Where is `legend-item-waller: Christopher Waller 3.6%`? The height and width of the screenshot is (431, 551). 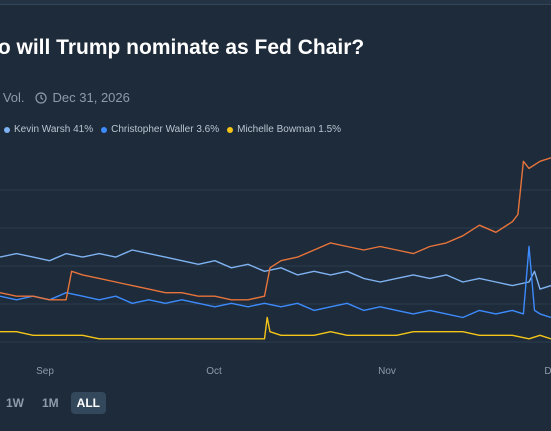
legend-item-waller: Christopher Waller 3.6% is located at coordinates (160, 129).